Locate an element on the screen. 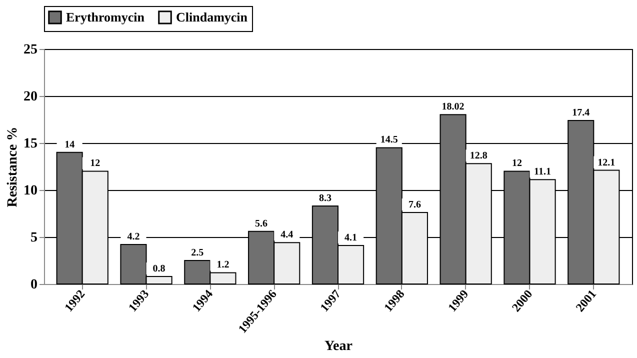 This screenshot has width=637, height=358. data-label: 17.4 is located at coordinates (581, 112).